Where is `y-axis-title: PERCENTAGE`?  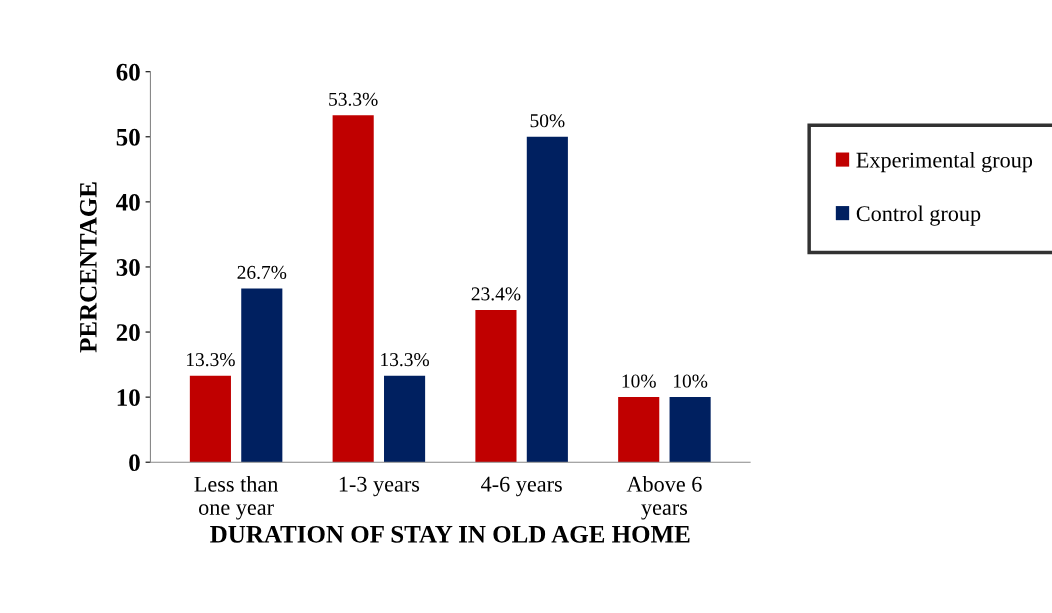 y-axis-title: PERCENTAGE is located at coordinates (88, 267).